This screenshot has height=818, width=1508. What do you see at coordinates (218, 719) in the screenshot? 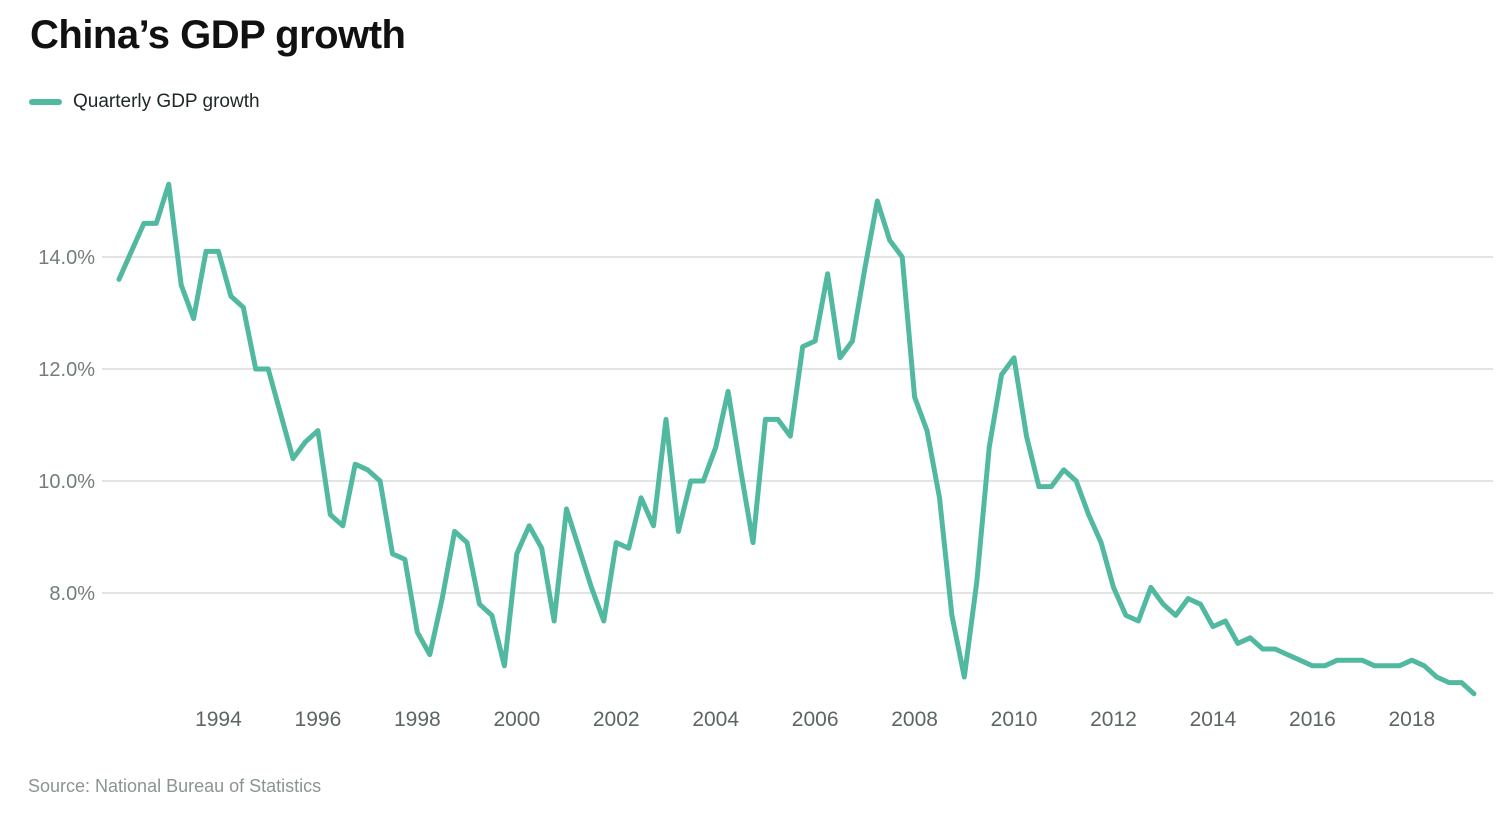
I see `x-axis-label: 1994` at bounding box center [218, 719].